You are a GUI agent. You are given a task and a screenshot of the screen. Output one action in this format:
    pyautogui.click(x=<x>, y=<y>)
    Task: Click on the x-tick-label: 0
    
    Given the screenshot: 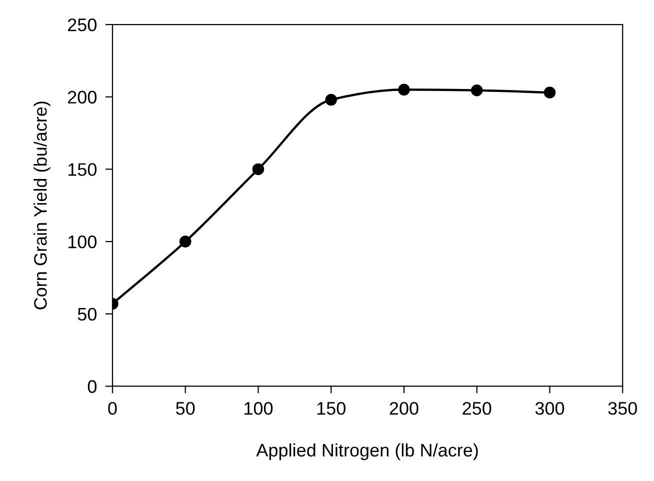 What is the action you would take?
    pyautogui.click(x=112, y=408)
    